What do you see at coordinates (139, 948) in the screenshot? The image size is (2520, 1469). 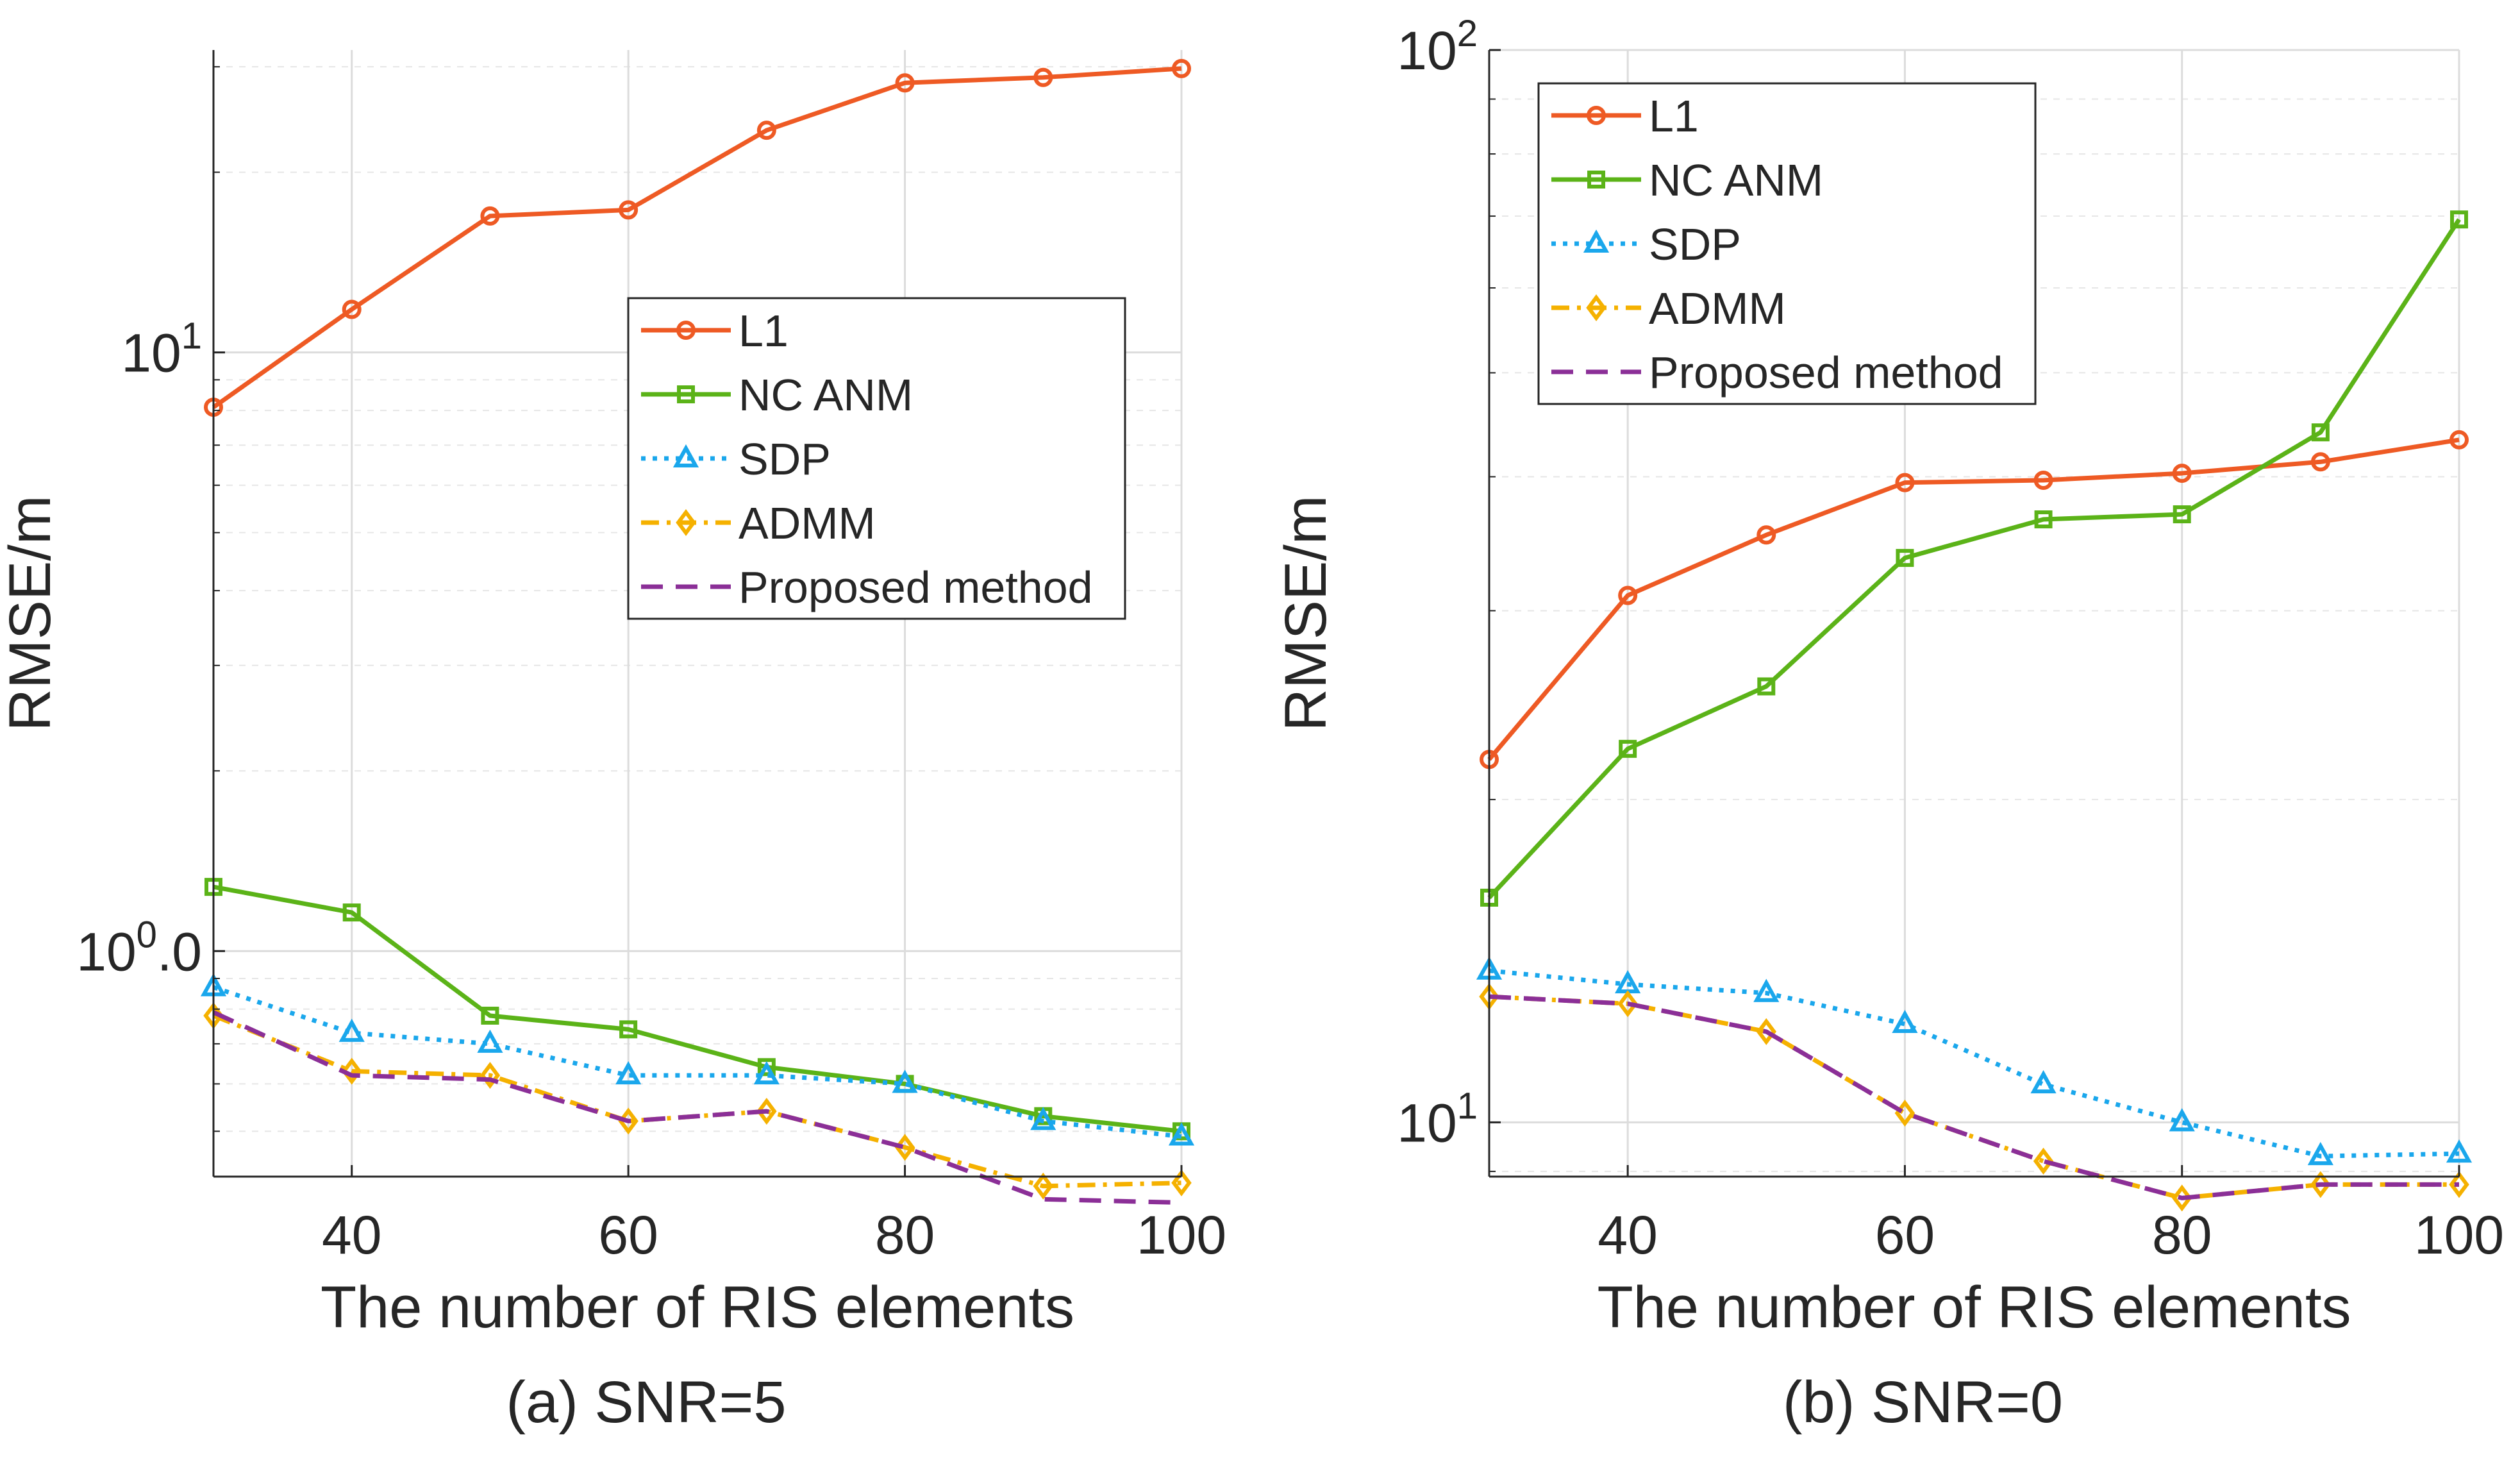 I see `y-tick-label: 100.0` at bounding box center [139, 948].